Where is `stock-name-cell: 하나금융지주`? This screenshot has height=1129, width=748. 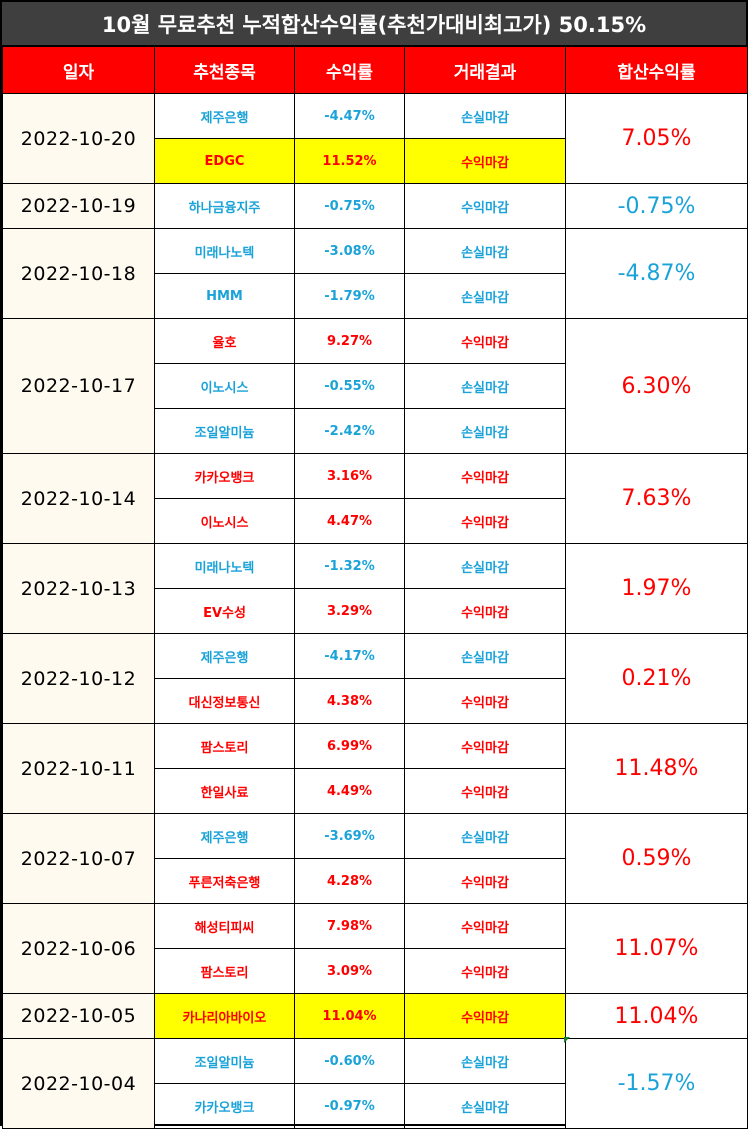 stock-name-cell: 하나금융지주 is located at coordinates (224, 206).